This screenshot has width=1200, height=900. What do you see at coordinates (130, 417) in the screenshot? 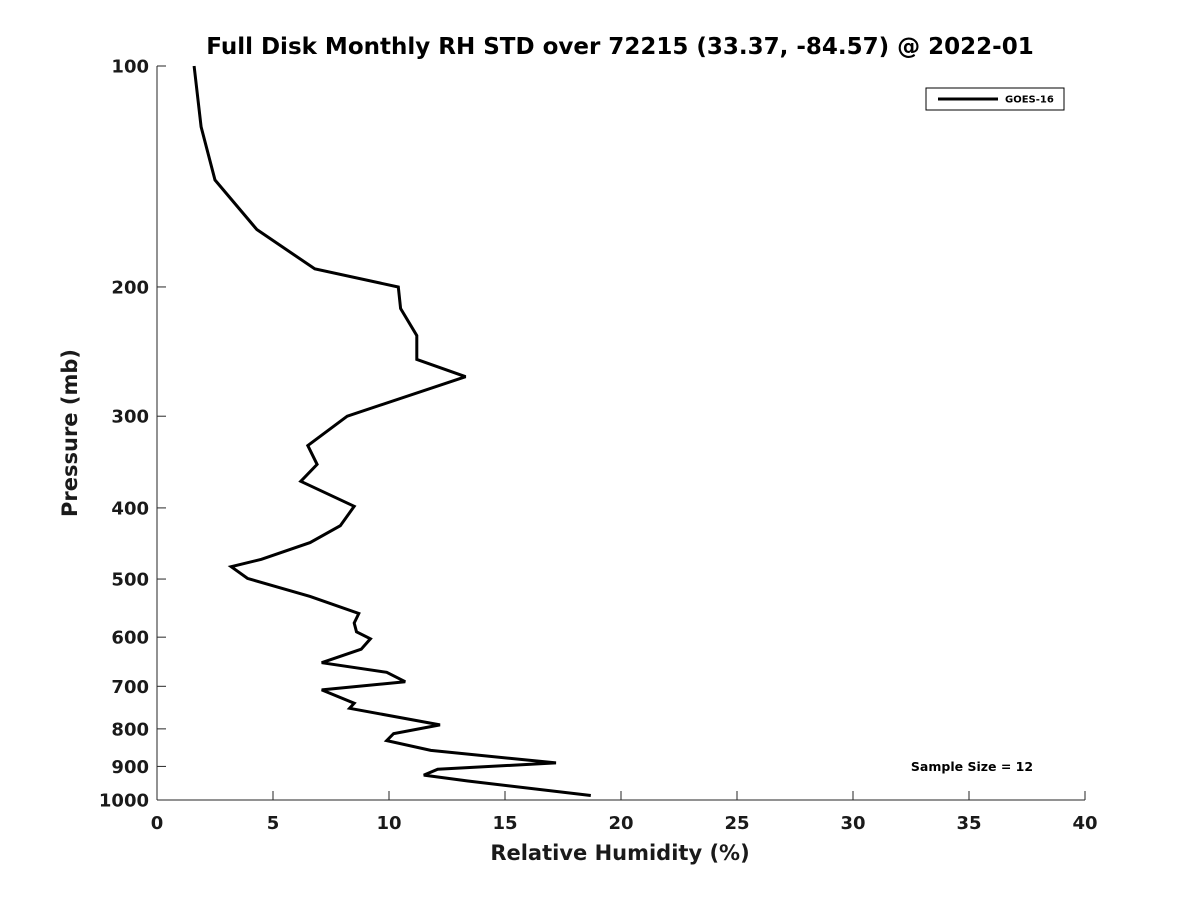
I see `y-tick-label: 300` at bounding box center [130, 417].